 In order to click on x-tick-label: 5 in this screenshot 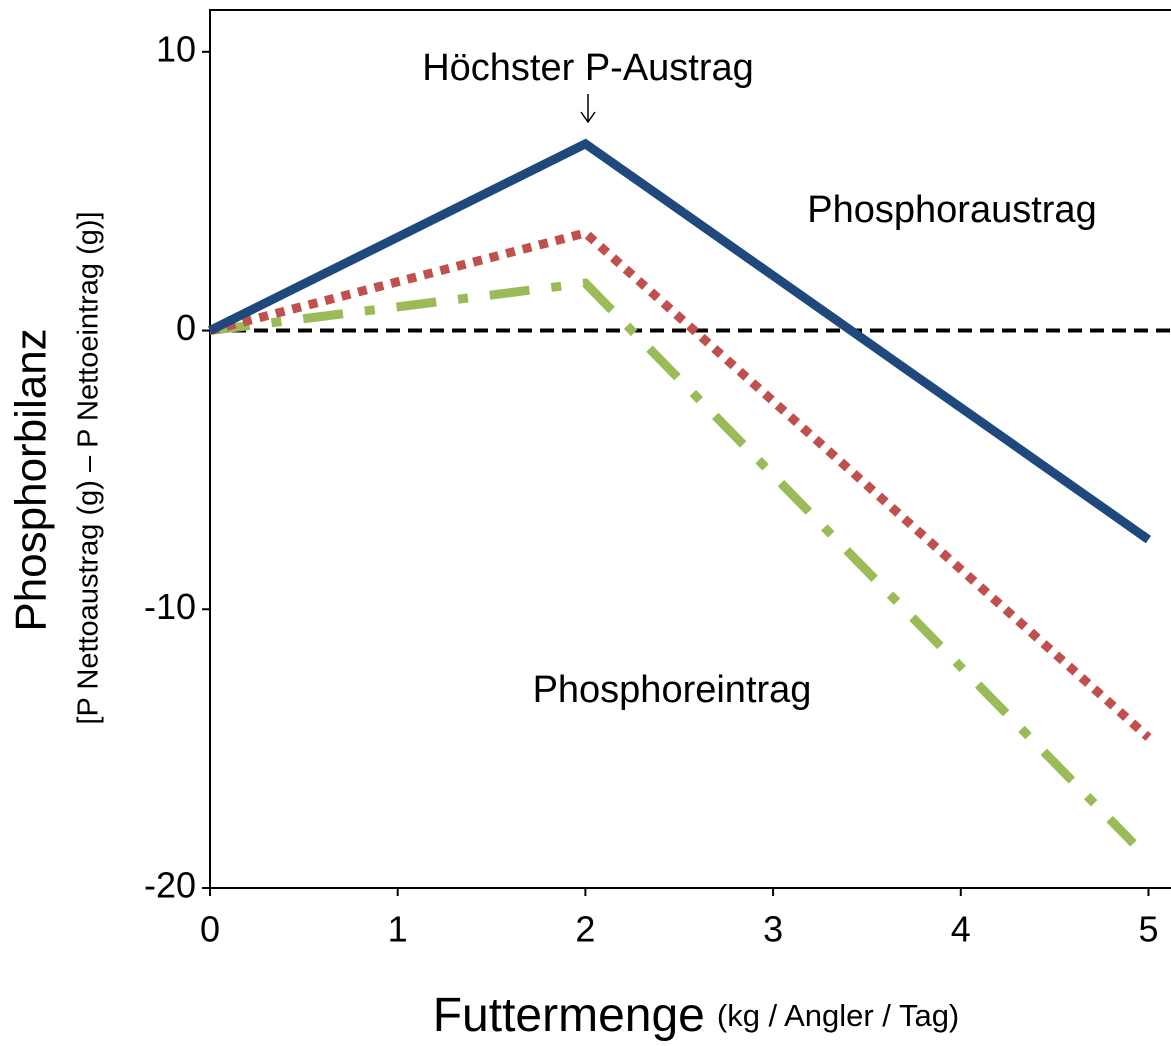, I will do `click(1148, 929)`.